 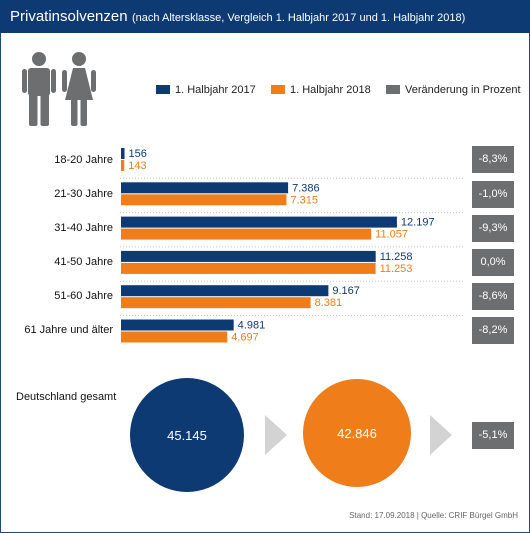 I want to click on legend-item-change: Veränderung in Prozent, so click(x=453, y=90).